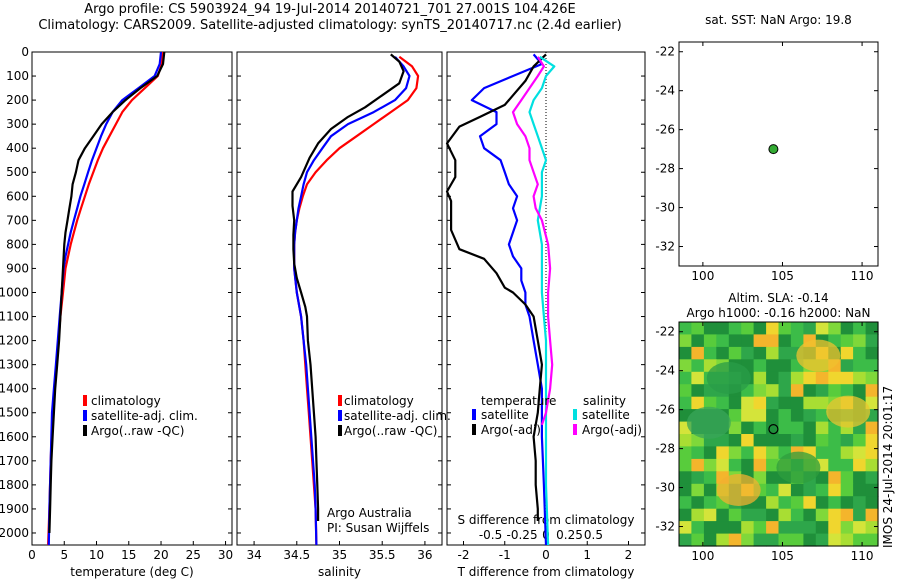  Describe the element at coordinates (14, 533) in the screenshot. I see `y-tick-label: 2000` at that location.